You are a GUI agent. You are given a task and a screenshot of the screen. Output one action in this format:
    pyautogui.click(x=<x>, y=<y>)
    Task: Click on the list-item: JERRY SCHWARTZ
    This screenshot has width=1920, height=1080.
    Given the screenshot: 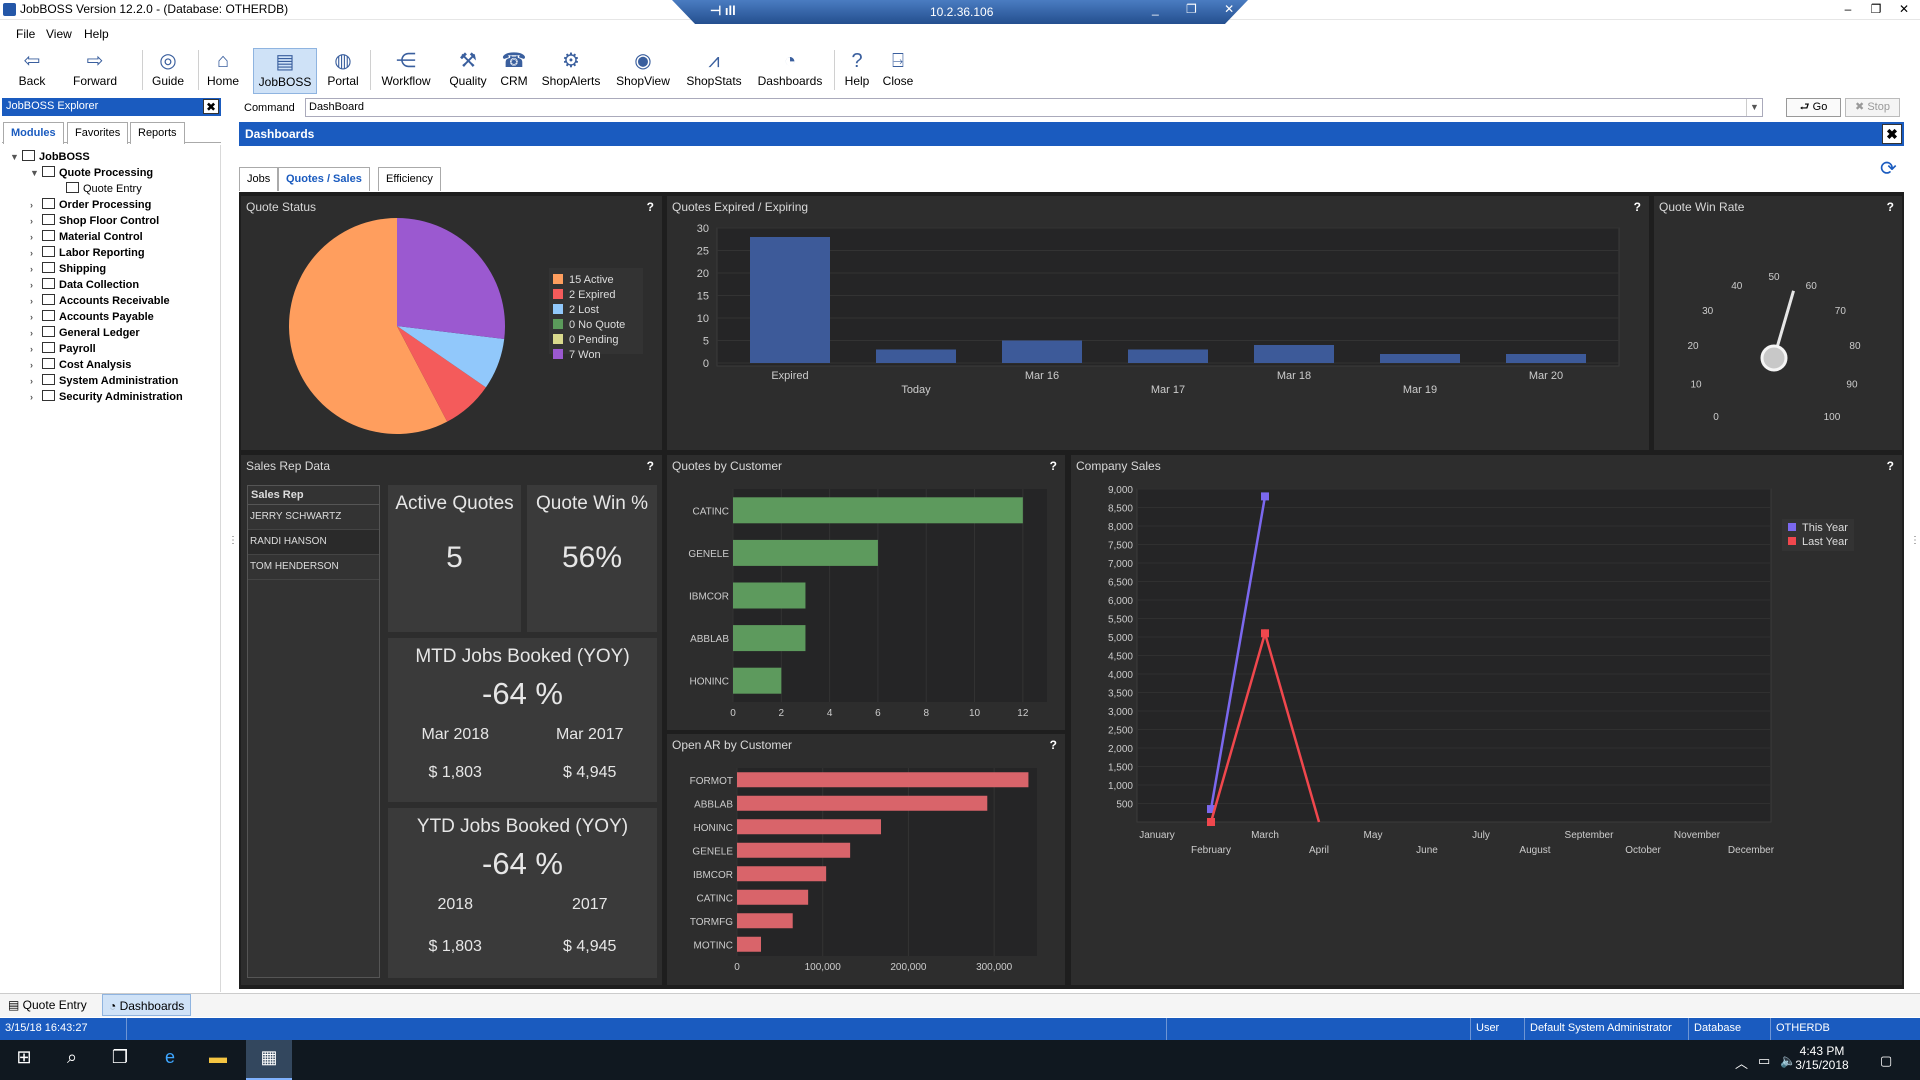 What is the action you would take?
    pyautogui.click(x=313, y=517)
    